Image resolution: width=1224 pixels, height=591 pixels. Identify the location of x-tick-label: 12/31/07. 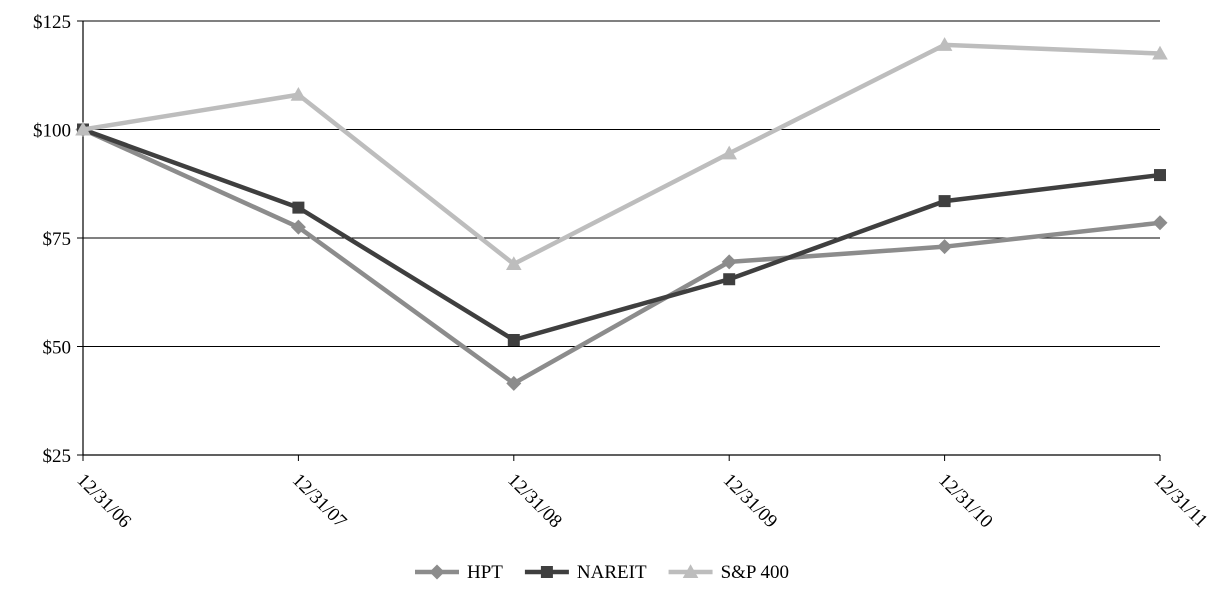
(319, 501).